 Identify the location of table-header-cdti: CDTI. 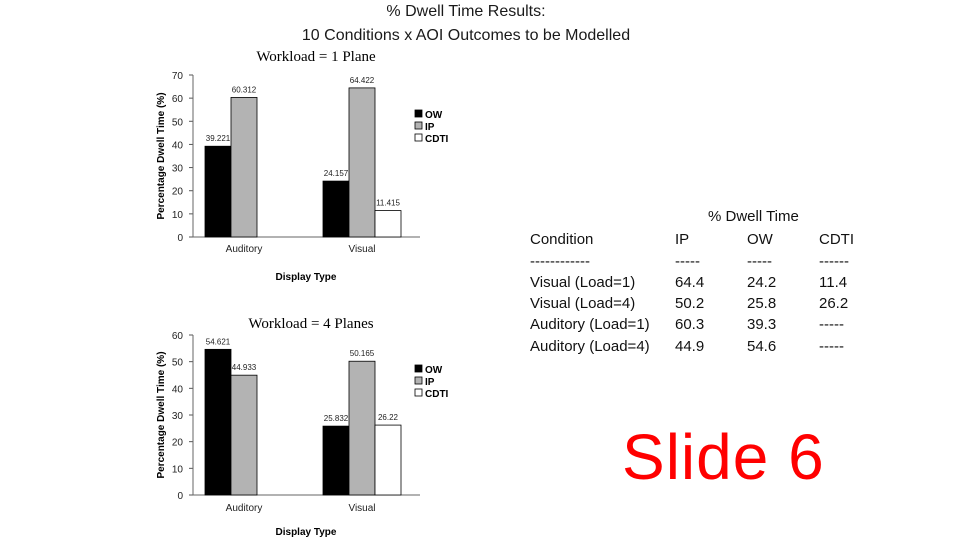
(836, 239).